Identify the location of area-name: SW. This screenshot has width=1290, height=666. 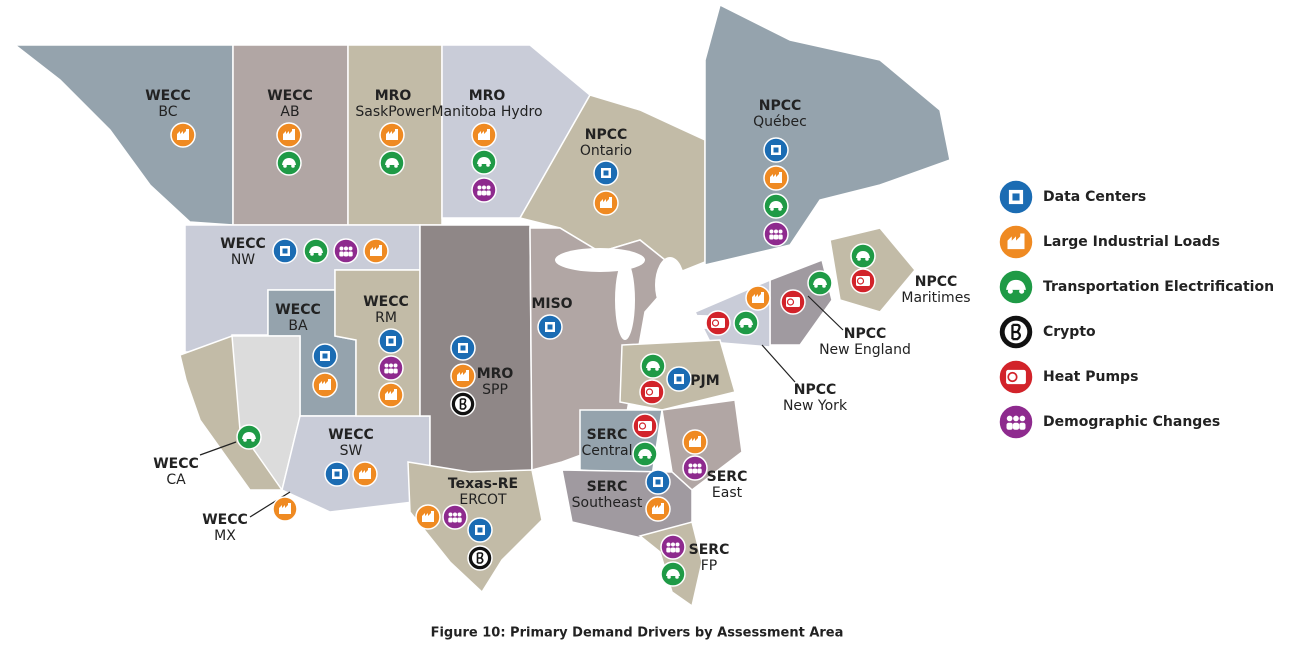
(351, 451).